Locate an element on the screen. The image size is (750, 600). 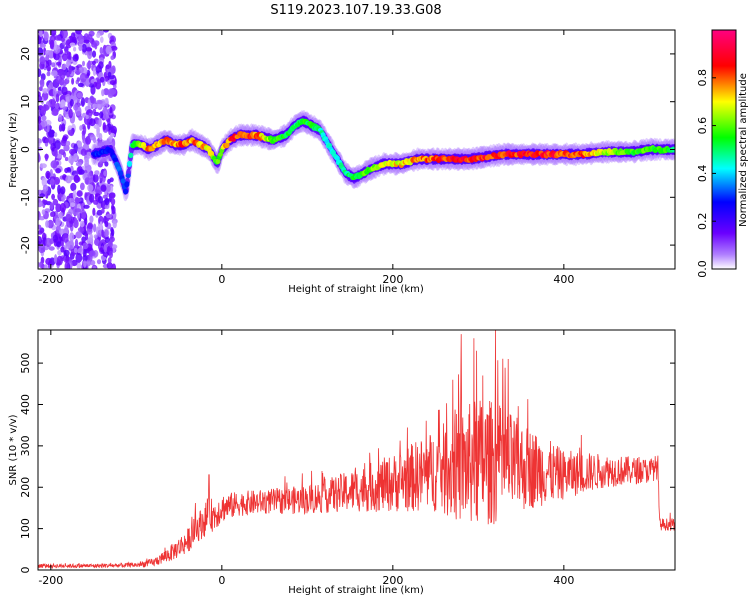
snr-x-tick-label: 400 is located at coordinates (563, 580).